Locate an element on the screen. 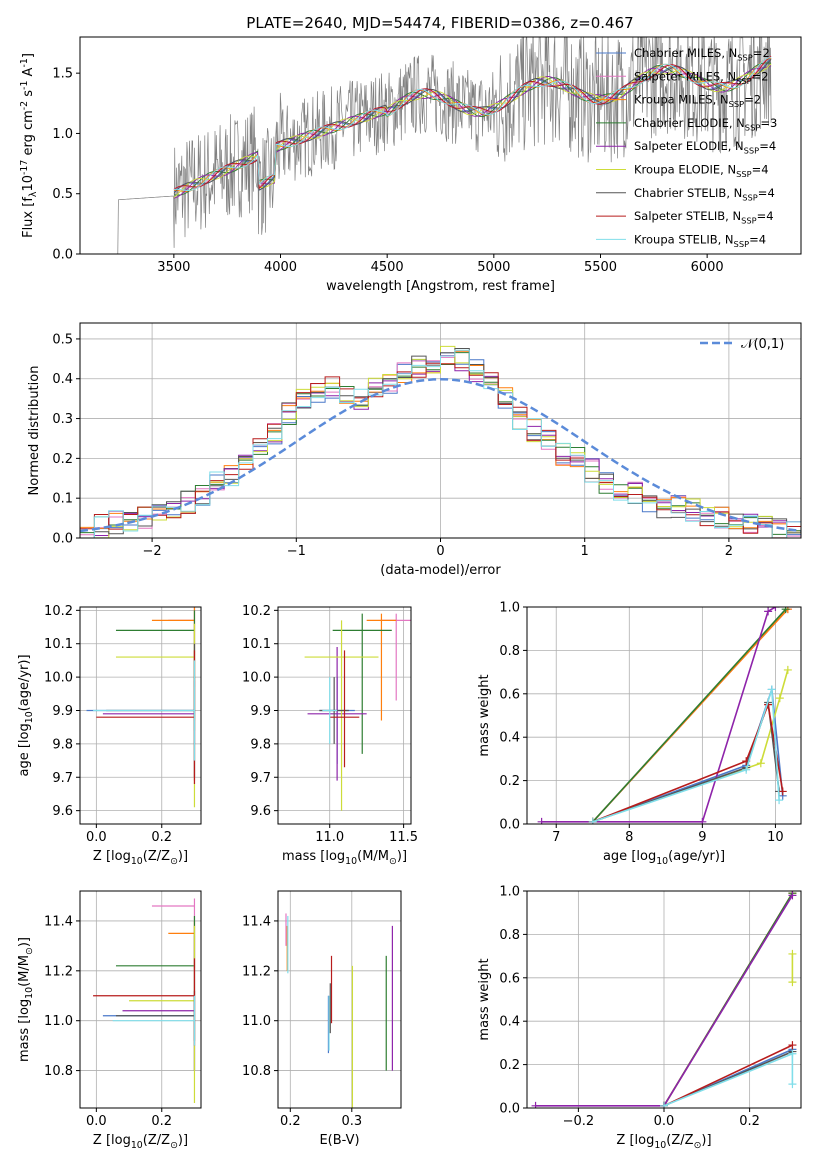  y-axis-label: Normed distribution is located at coordinates (34, 431).